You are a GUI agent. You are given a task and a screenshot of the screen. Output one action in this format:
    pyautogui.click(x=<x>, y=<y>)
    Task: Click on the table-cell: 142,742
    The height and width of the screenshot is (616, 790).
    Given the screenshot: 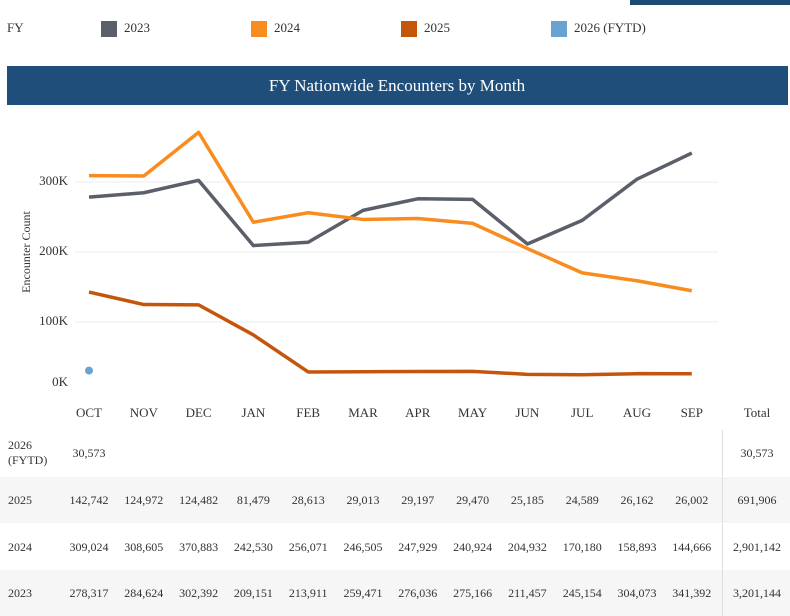 What is the action you would take?
    pyautogui.click(x=89, y=500)
    